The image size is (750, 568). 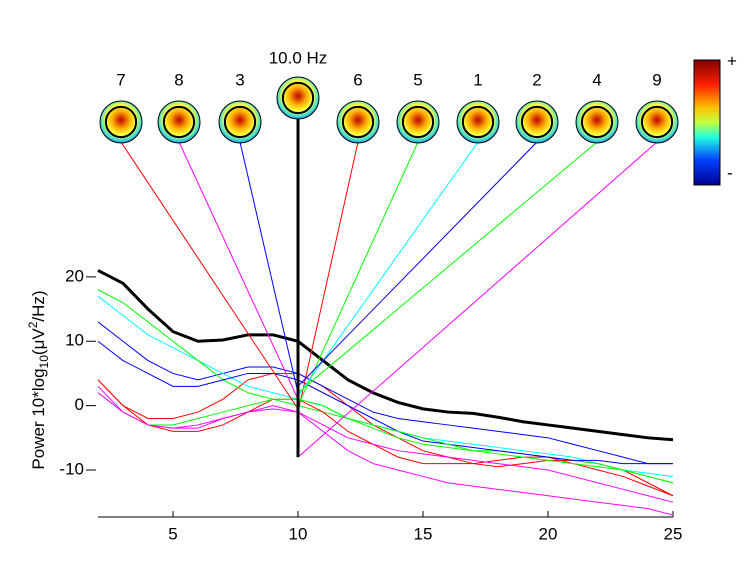 What do you see at coordinates (656, 79) in the screenshot?
I see `component-label: 9` at bounding box center [656, 79].